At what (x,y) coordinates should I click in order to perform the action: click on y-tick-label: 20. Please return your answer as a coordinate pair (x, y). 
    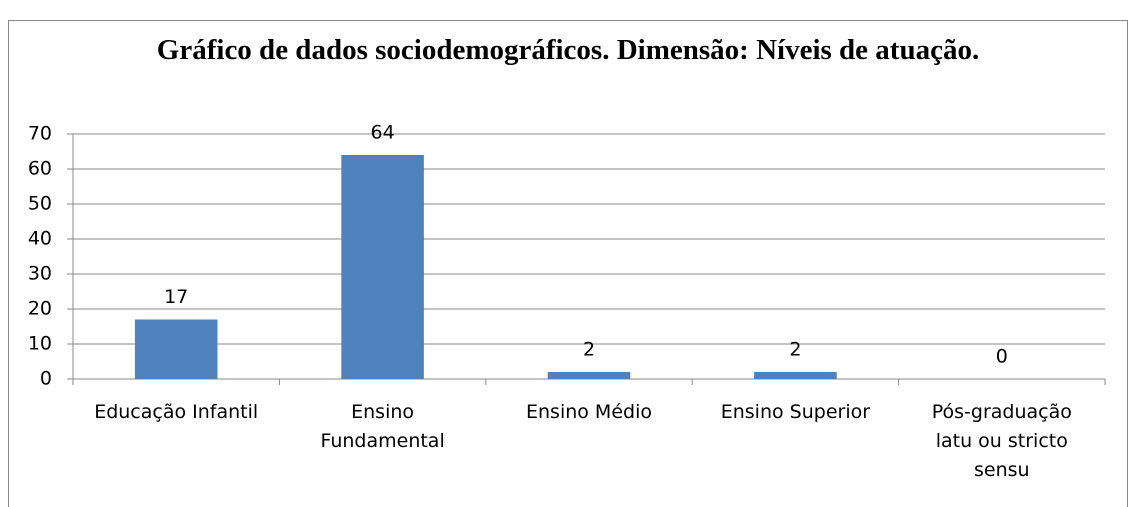
    Looking at the image, I should click on (40, 309).